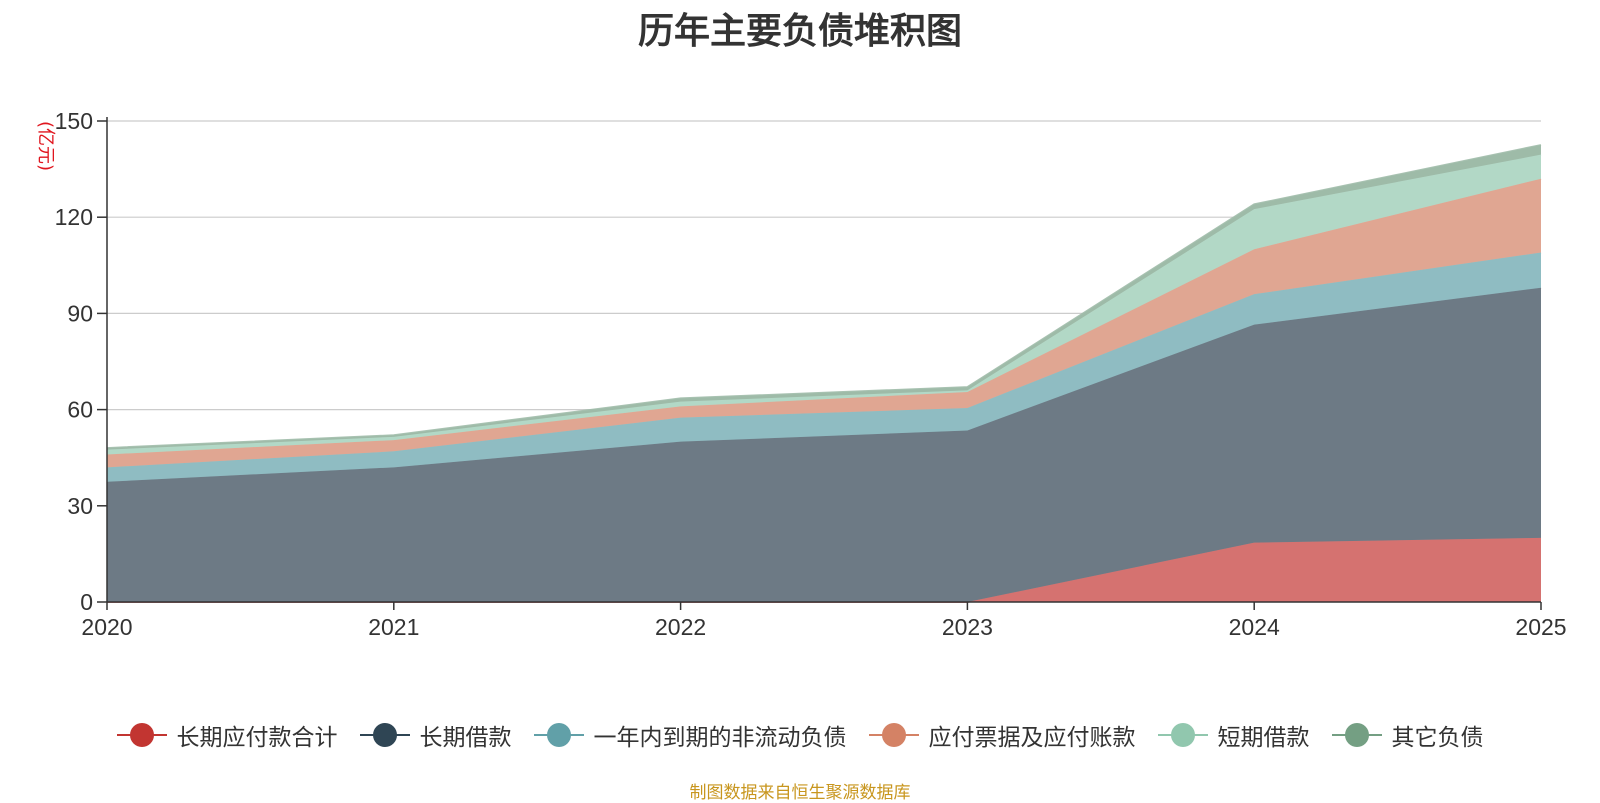  Describe the element at coordinates (465, 738) in the screenshot. I see `legend-label: 长期借款` at that location.